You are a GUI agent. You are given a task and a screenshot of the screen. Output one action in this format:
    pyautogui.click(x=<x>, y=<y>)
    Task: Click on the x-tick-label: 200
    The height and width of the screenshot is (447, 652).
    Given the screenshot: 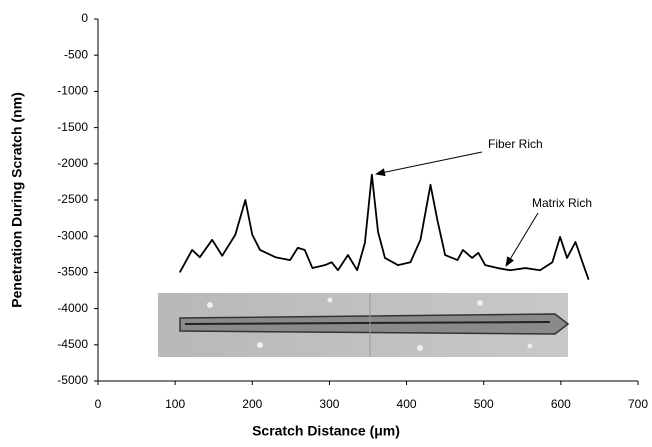 What is the action you would take?
    pyautogui.click(x=252, y=404)
    